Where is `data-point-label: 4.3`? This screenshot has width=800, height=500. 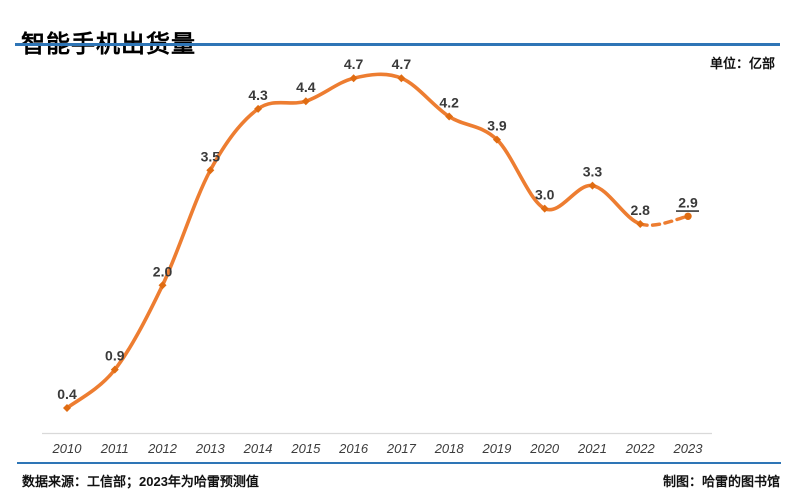 data-point-label: 4.3 is located at coordinates (258, 95).